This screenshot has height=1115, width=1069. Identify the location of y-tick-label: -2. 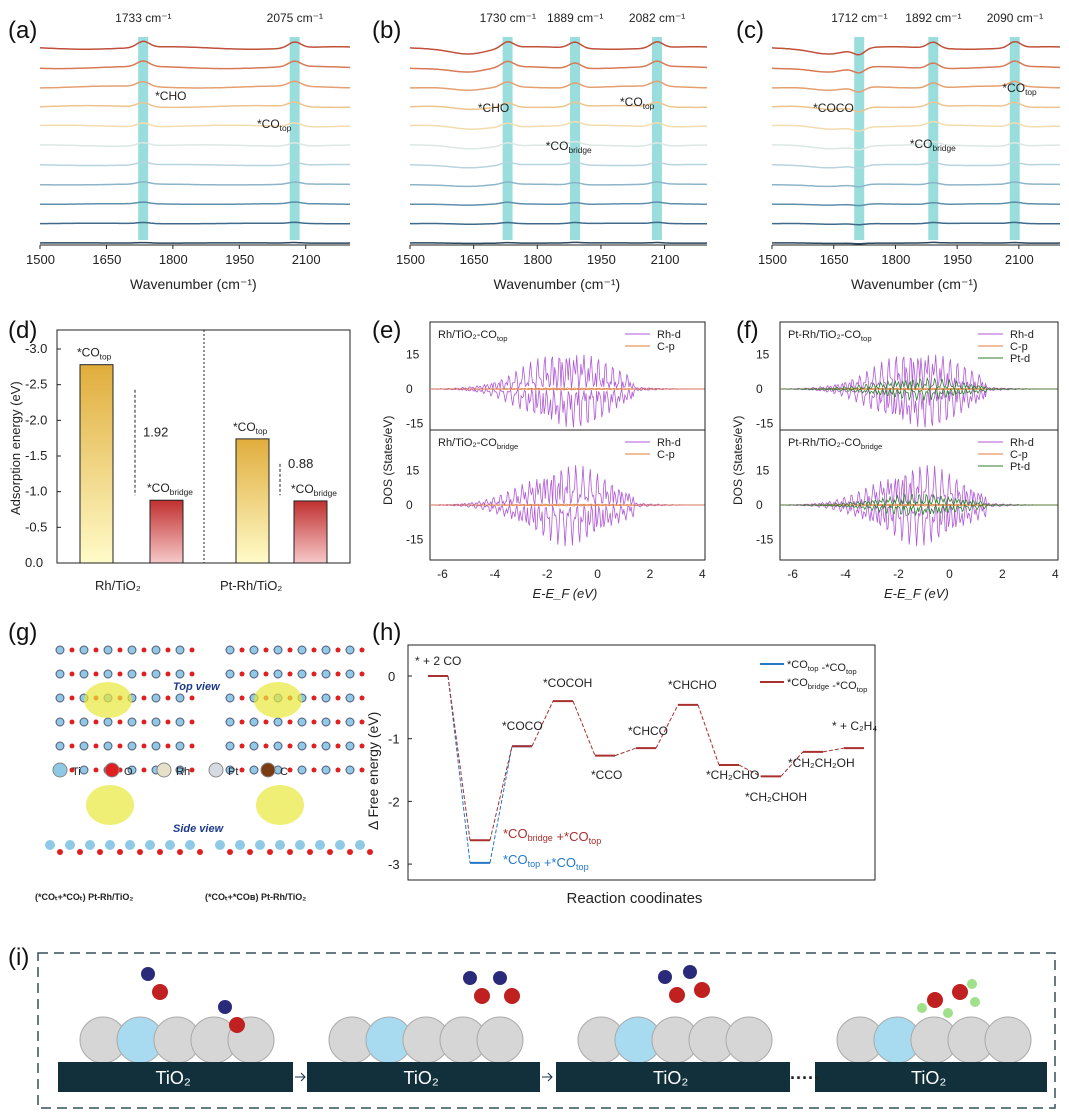
(394, 801).